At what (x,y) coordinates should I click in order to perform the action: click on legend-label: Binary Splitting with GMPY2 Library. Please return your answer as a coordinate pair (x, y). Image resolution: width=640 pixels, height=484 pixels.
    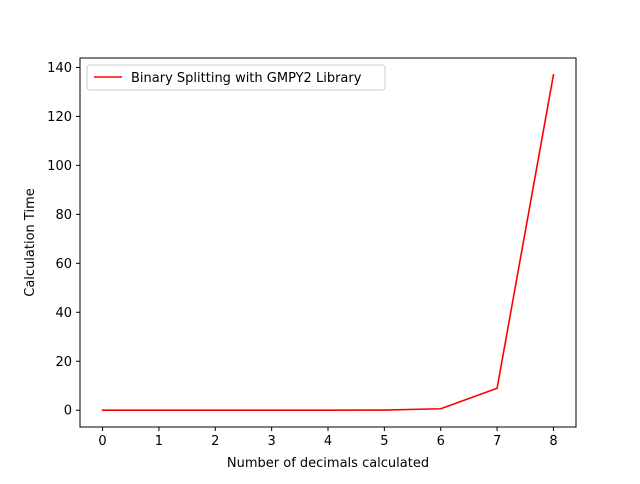
    Looking at the image, I should click on (246, 78).